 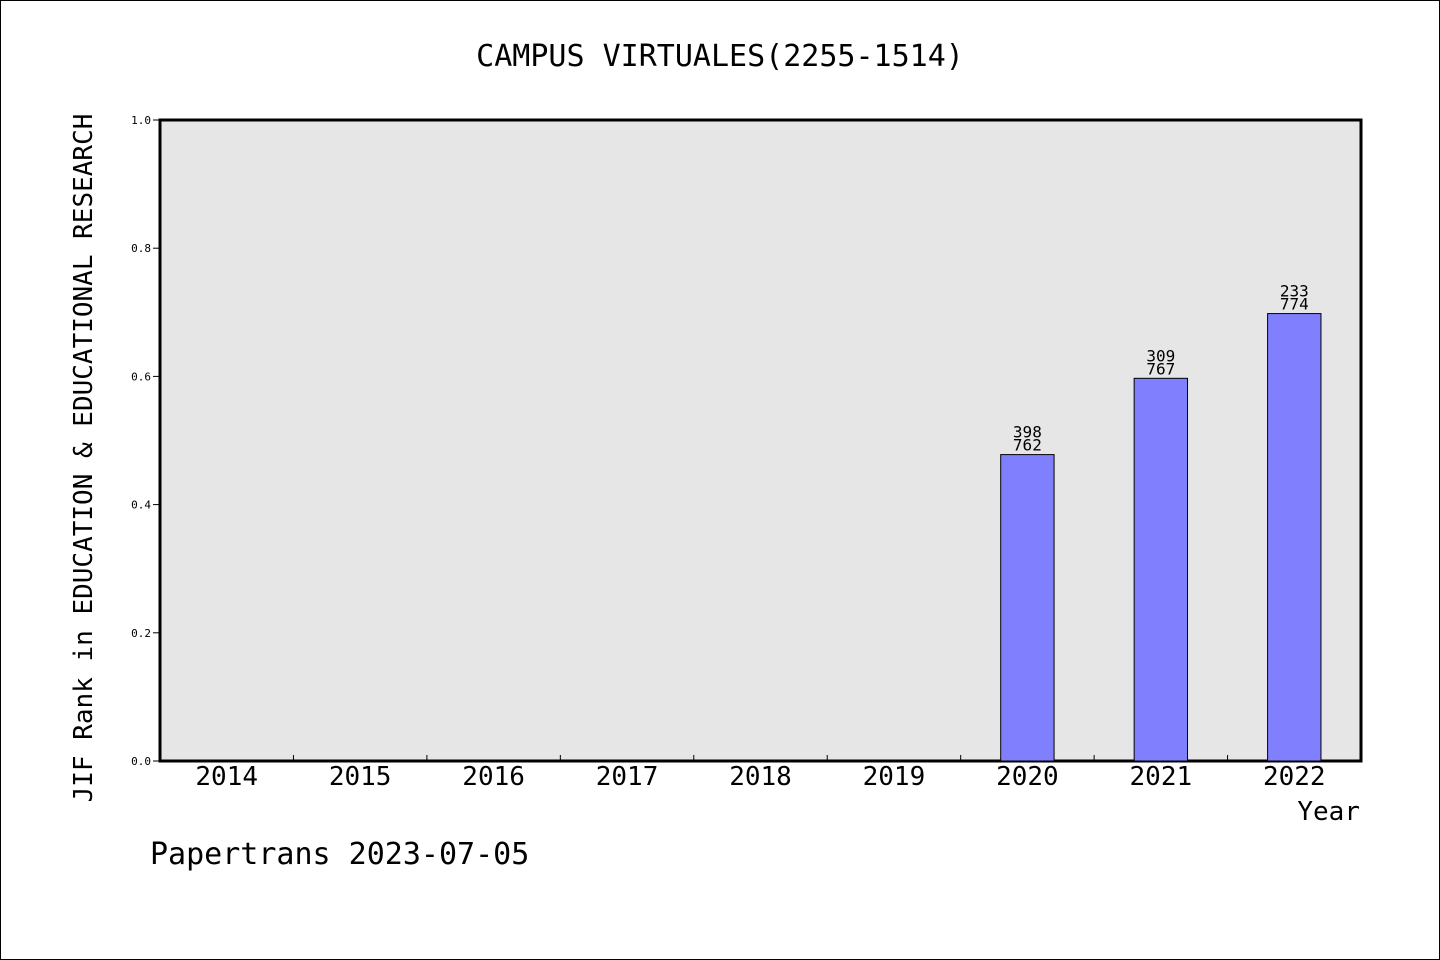 I want to click on bar-total-label: 762, so click(x=1027, y=445).